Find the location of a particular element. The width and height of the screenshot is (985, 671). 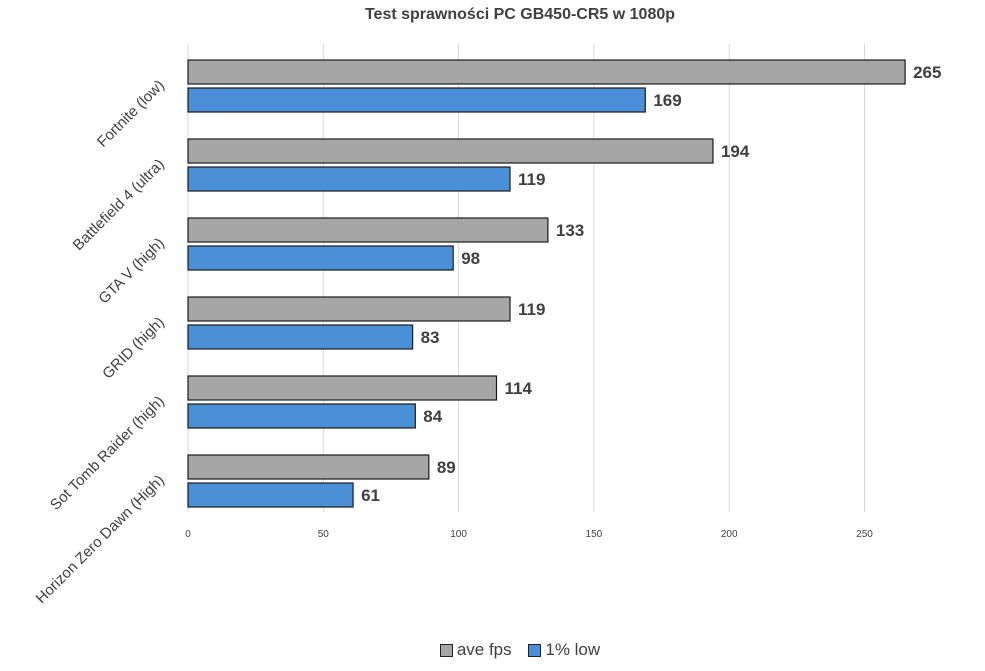

data-label: 133 is located at coordinates (570, 230).